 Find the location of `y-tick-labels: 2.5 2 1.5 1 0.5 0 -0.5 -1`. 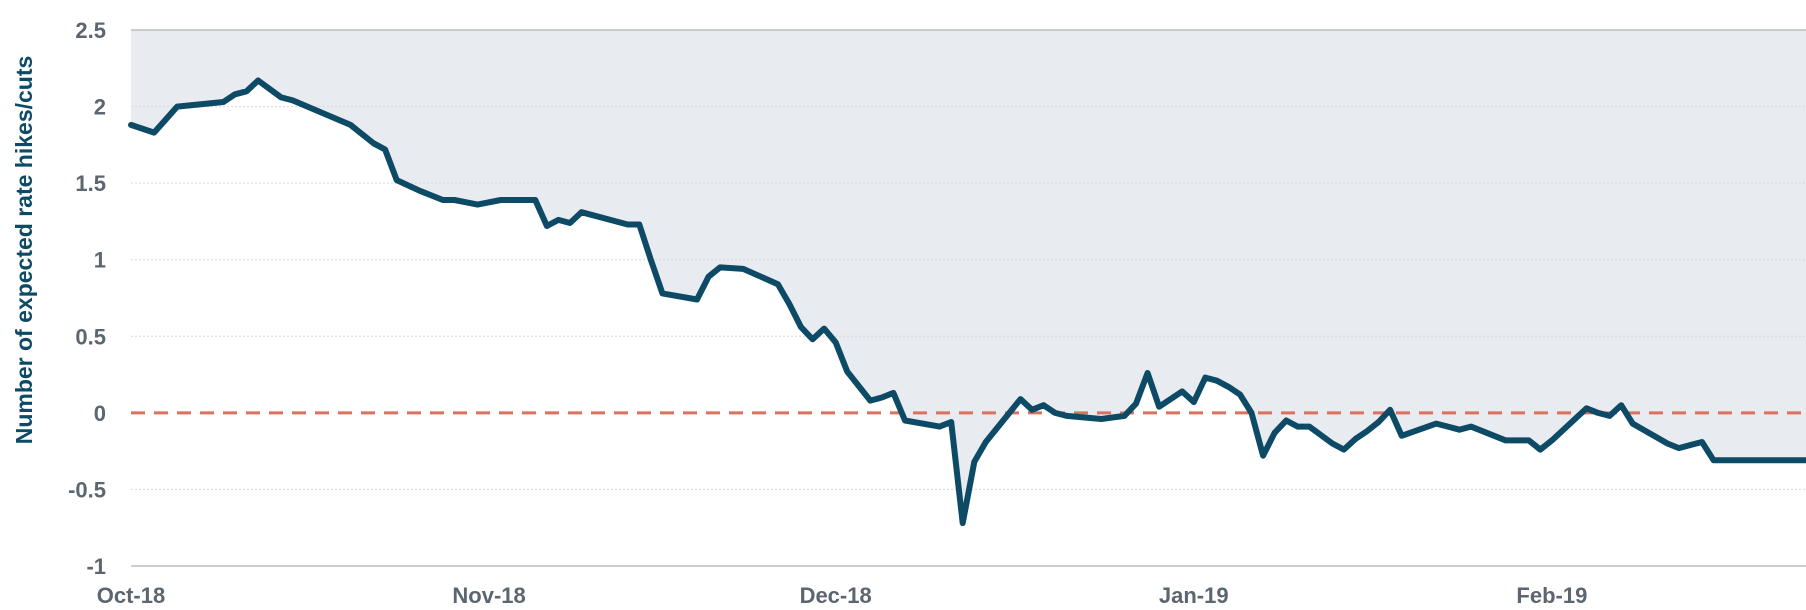

y-tick-labels: 2.5 2 1.5 1 0.5 0 -0.5 -1 is located at coordinates (87, 298).